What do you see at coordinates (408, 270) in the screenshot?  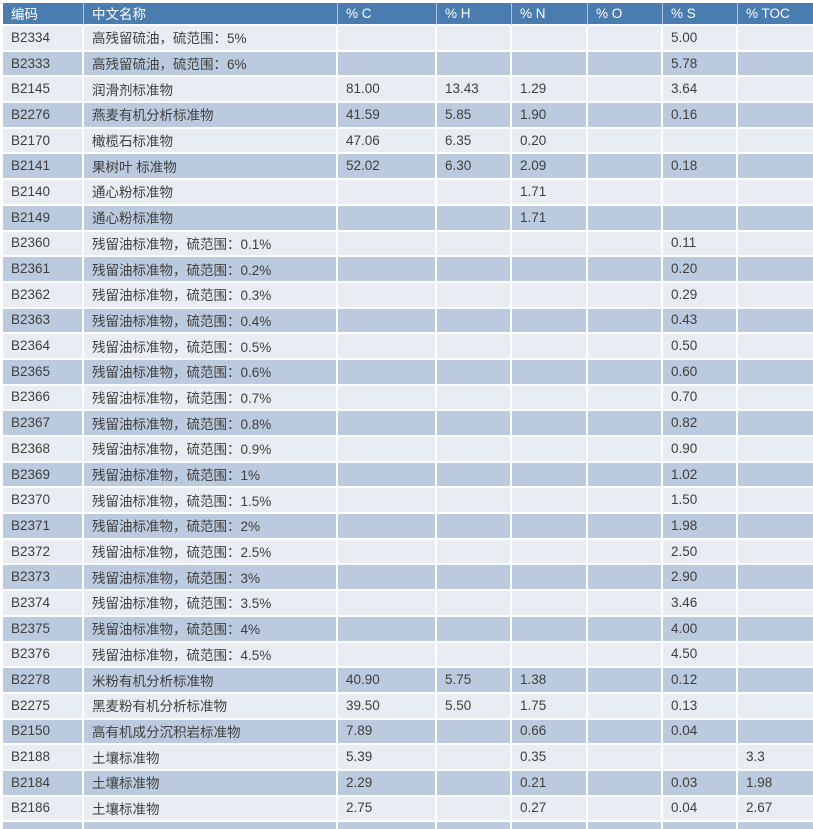 I see `table-row: B2361 残留油标准物，硫范围：0.2% 0.20` at bounding box center [408, 270].